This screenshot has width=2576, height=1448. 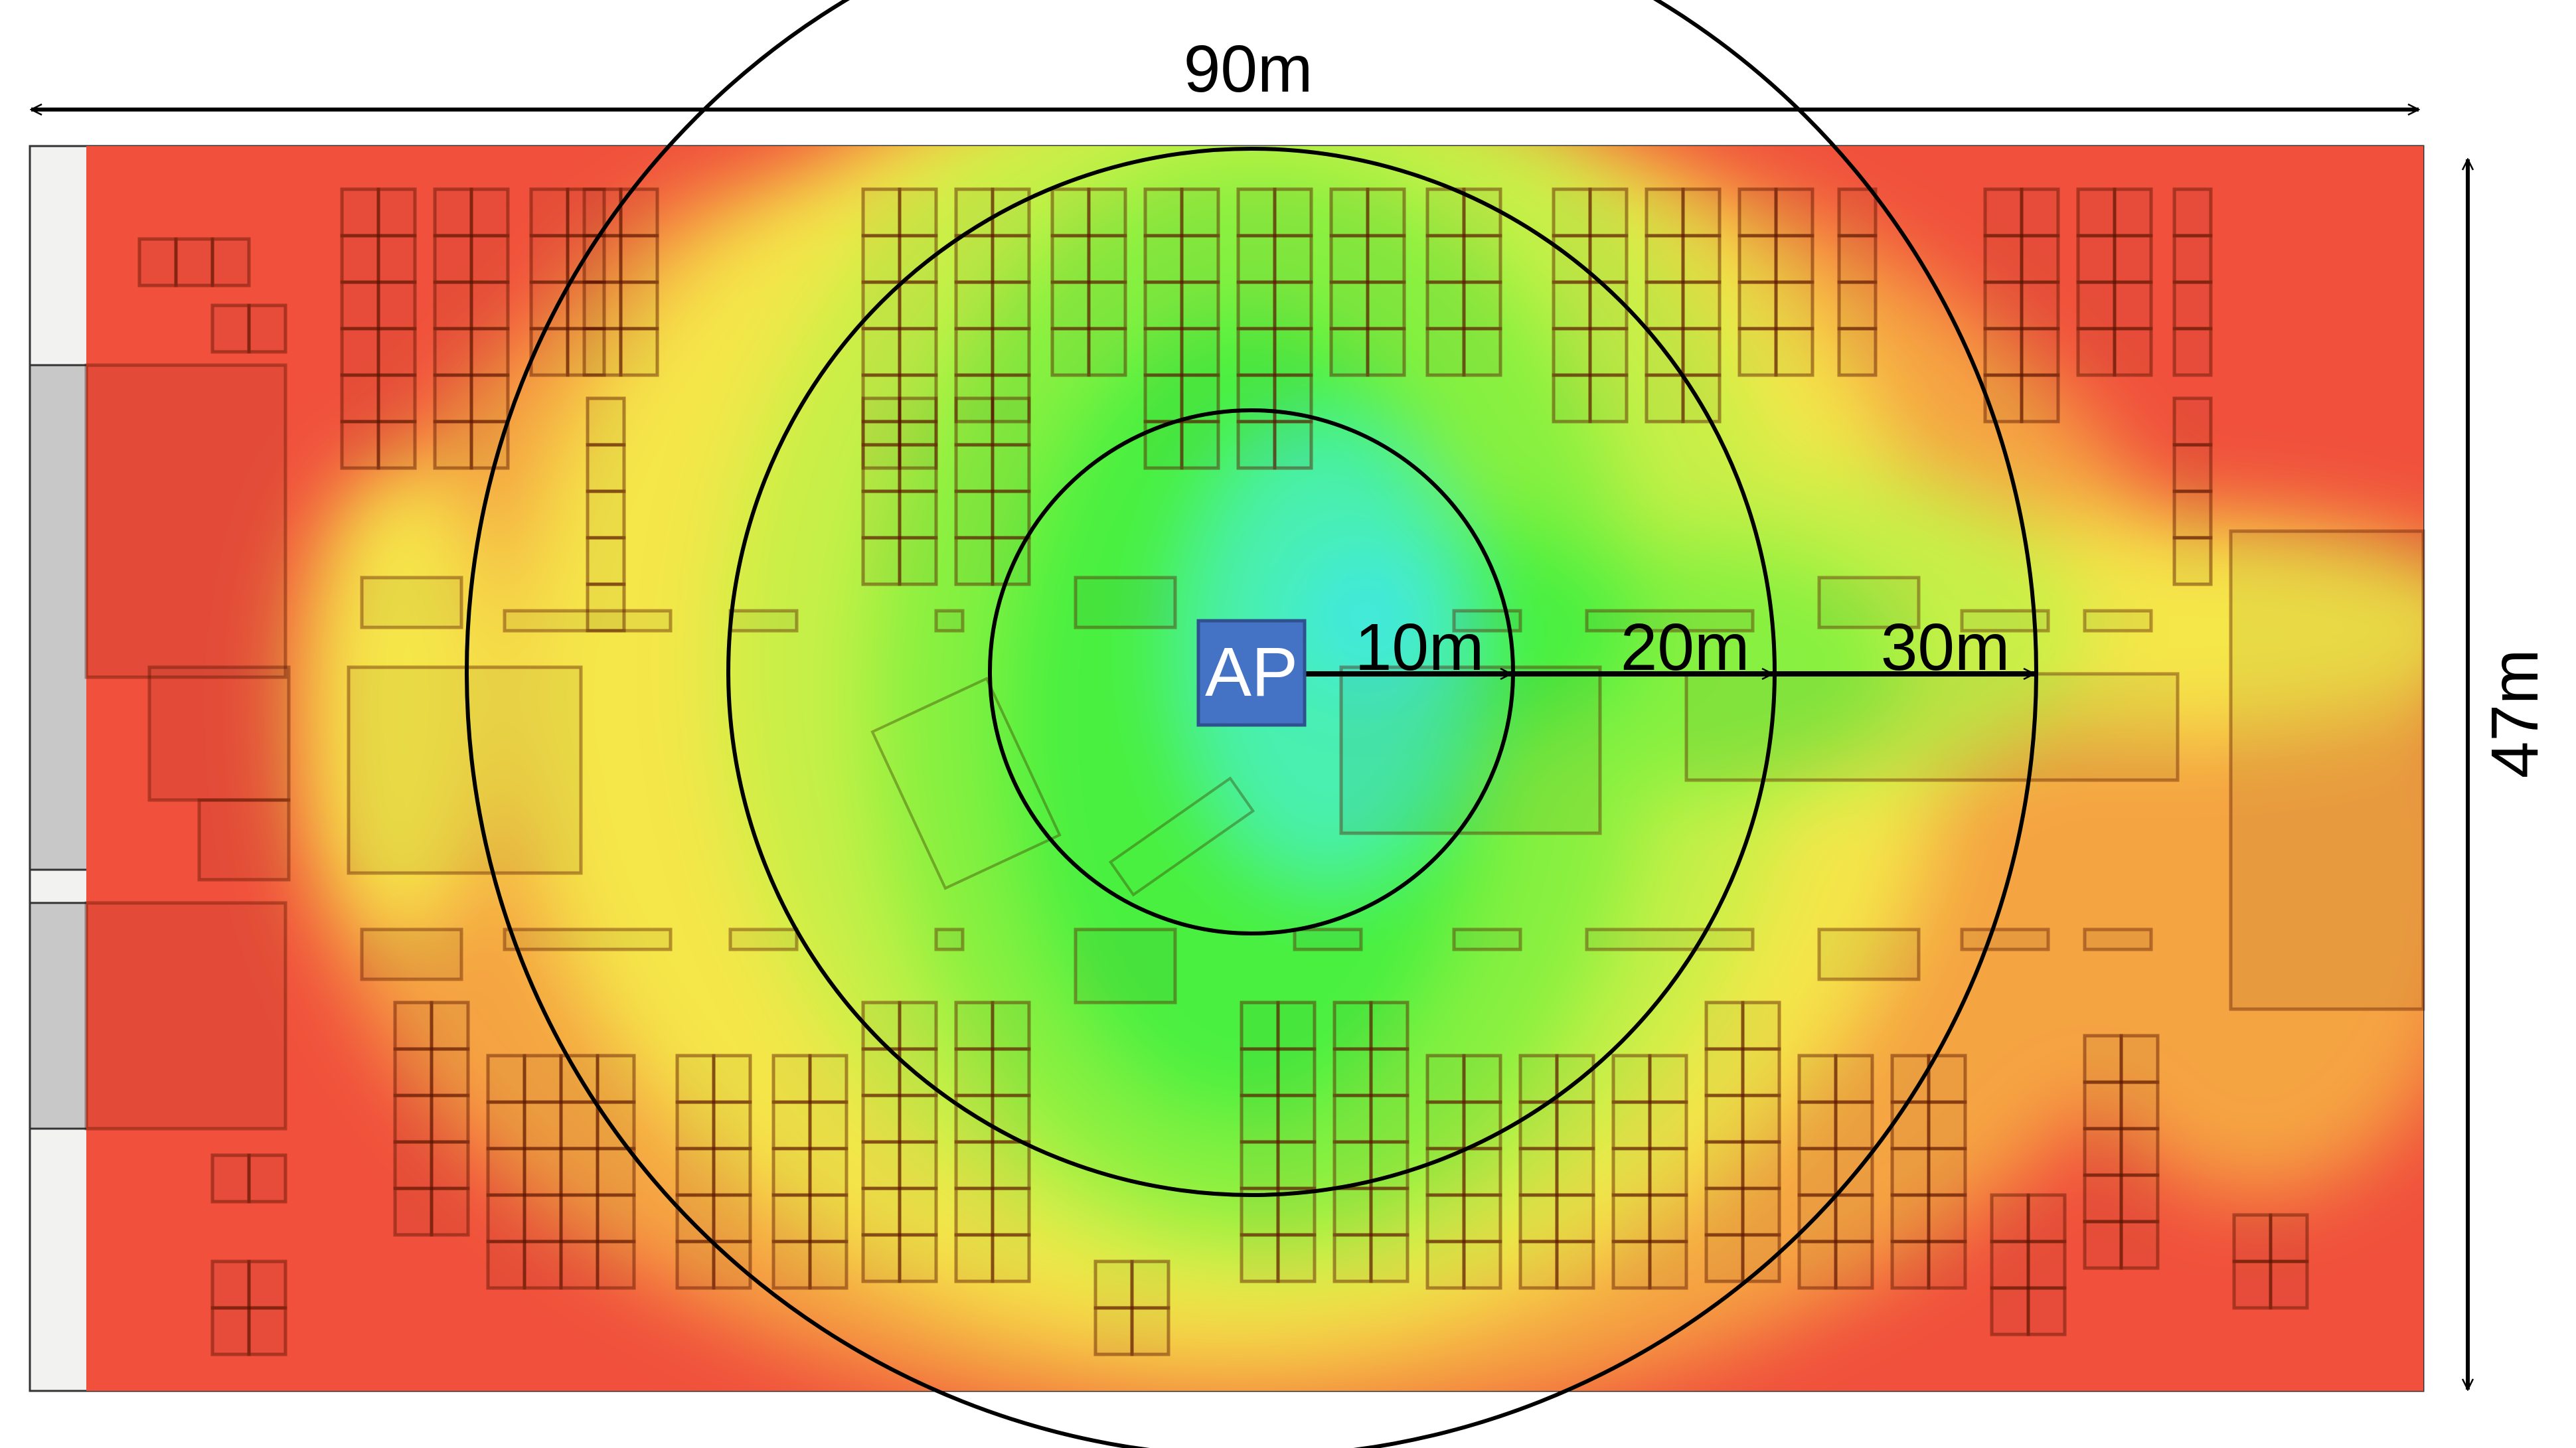 I want to click on range-label-30m: 30m, so click(x=1945, y=647).